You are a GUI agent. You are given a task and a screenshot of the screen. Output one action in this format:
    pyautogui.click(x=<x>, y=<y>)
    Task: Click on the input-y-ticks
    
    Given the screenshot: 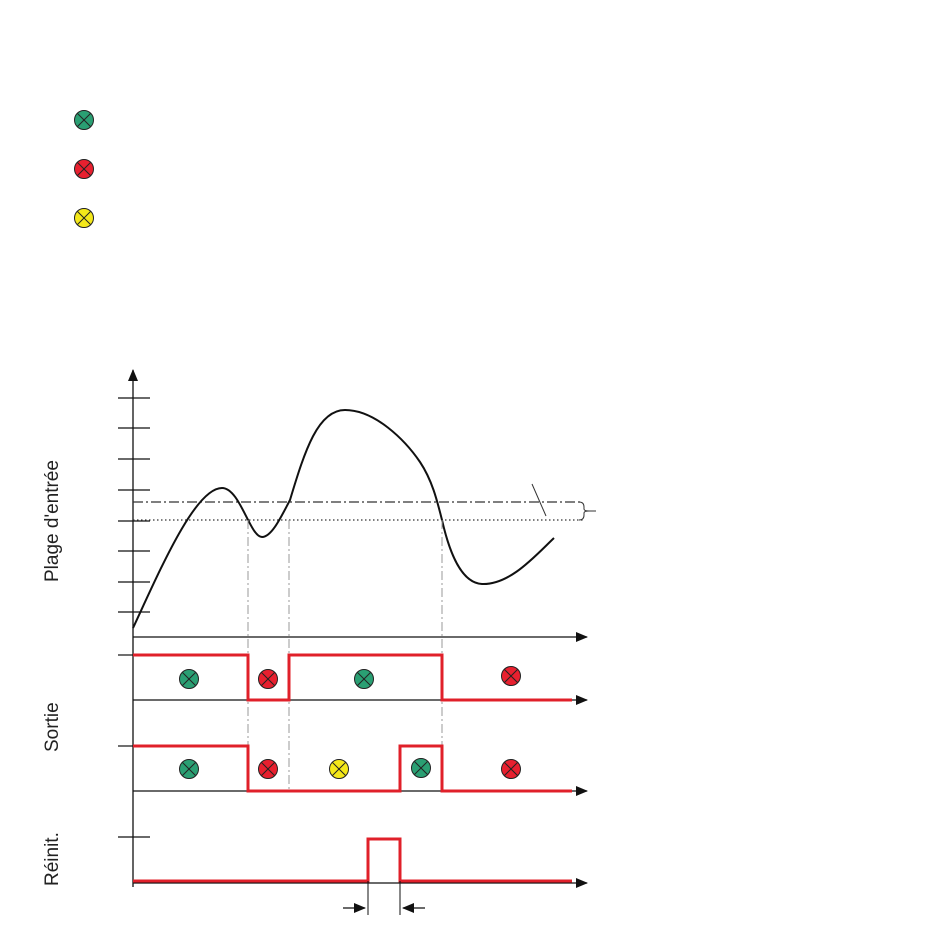 What is the action you would take?
    pyautogui.click(x=134, y=505)
    